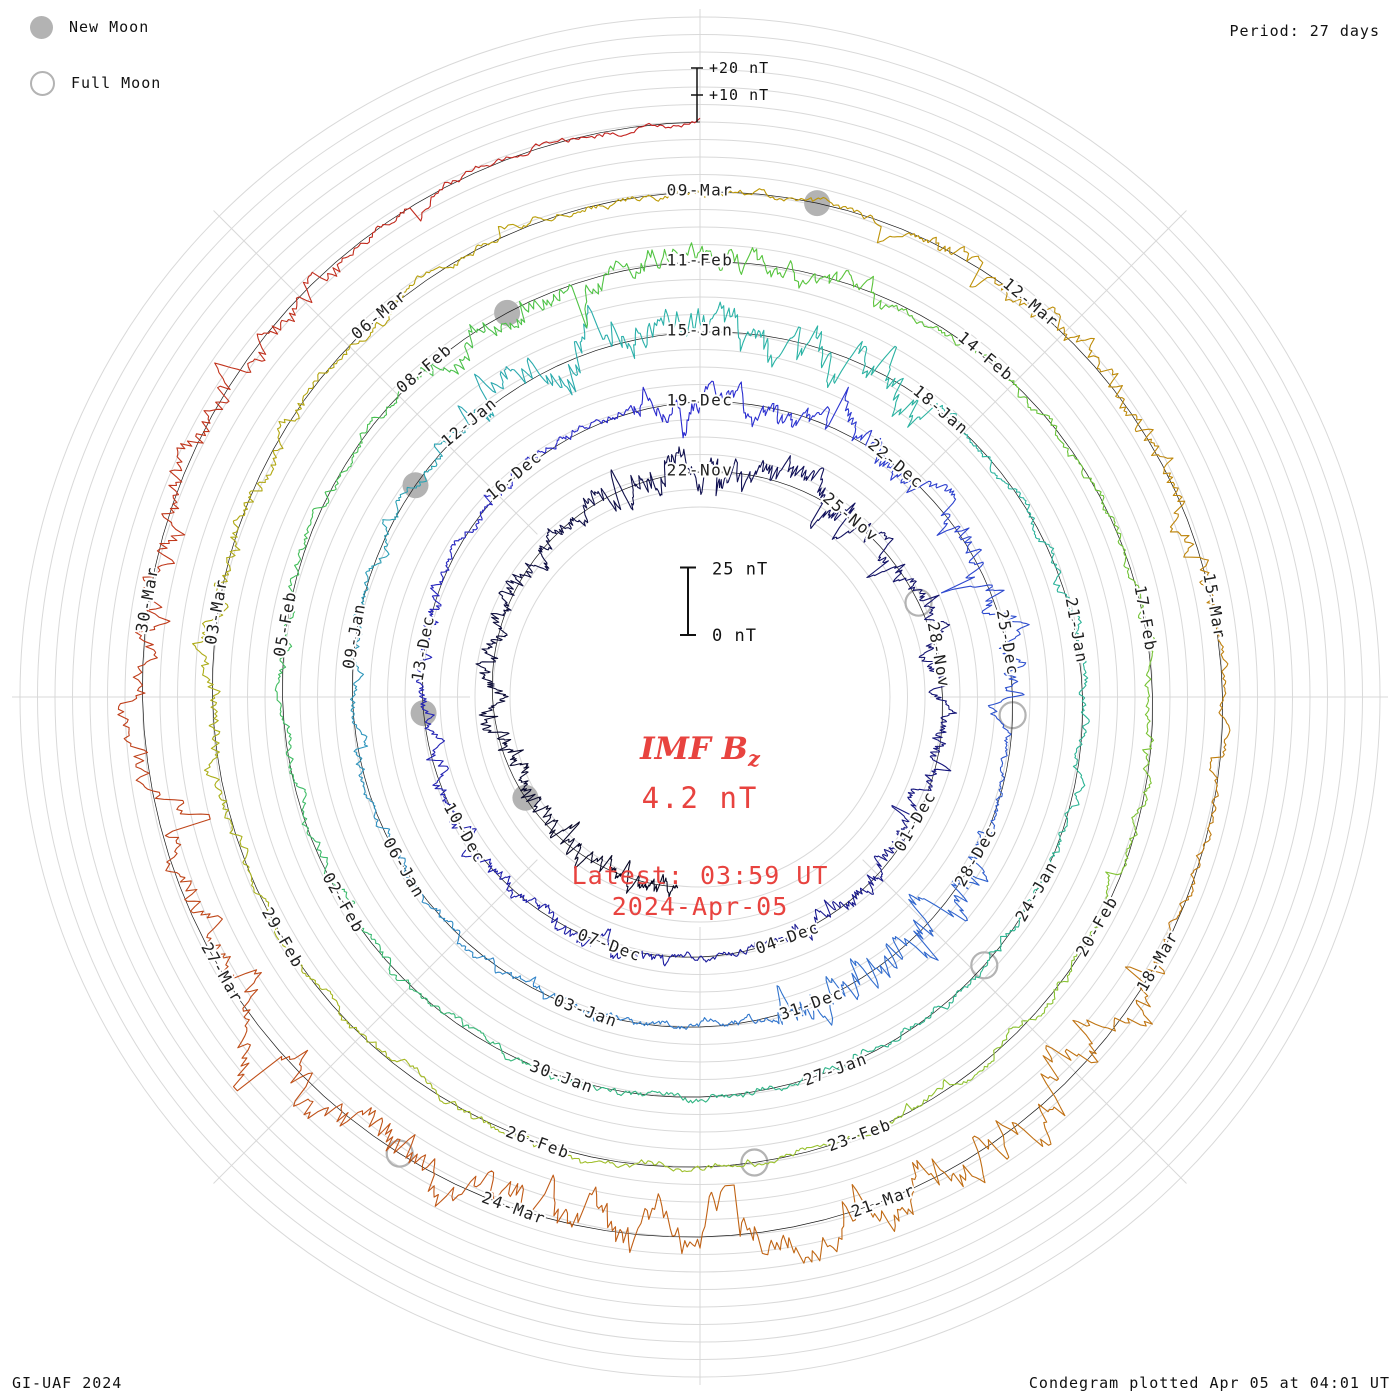 The width and height of the screenshot is (1400, 1400). Describe the element at coordinates (147, 599) in the screenshot. I see `date-label: 30-Mar` at that location.